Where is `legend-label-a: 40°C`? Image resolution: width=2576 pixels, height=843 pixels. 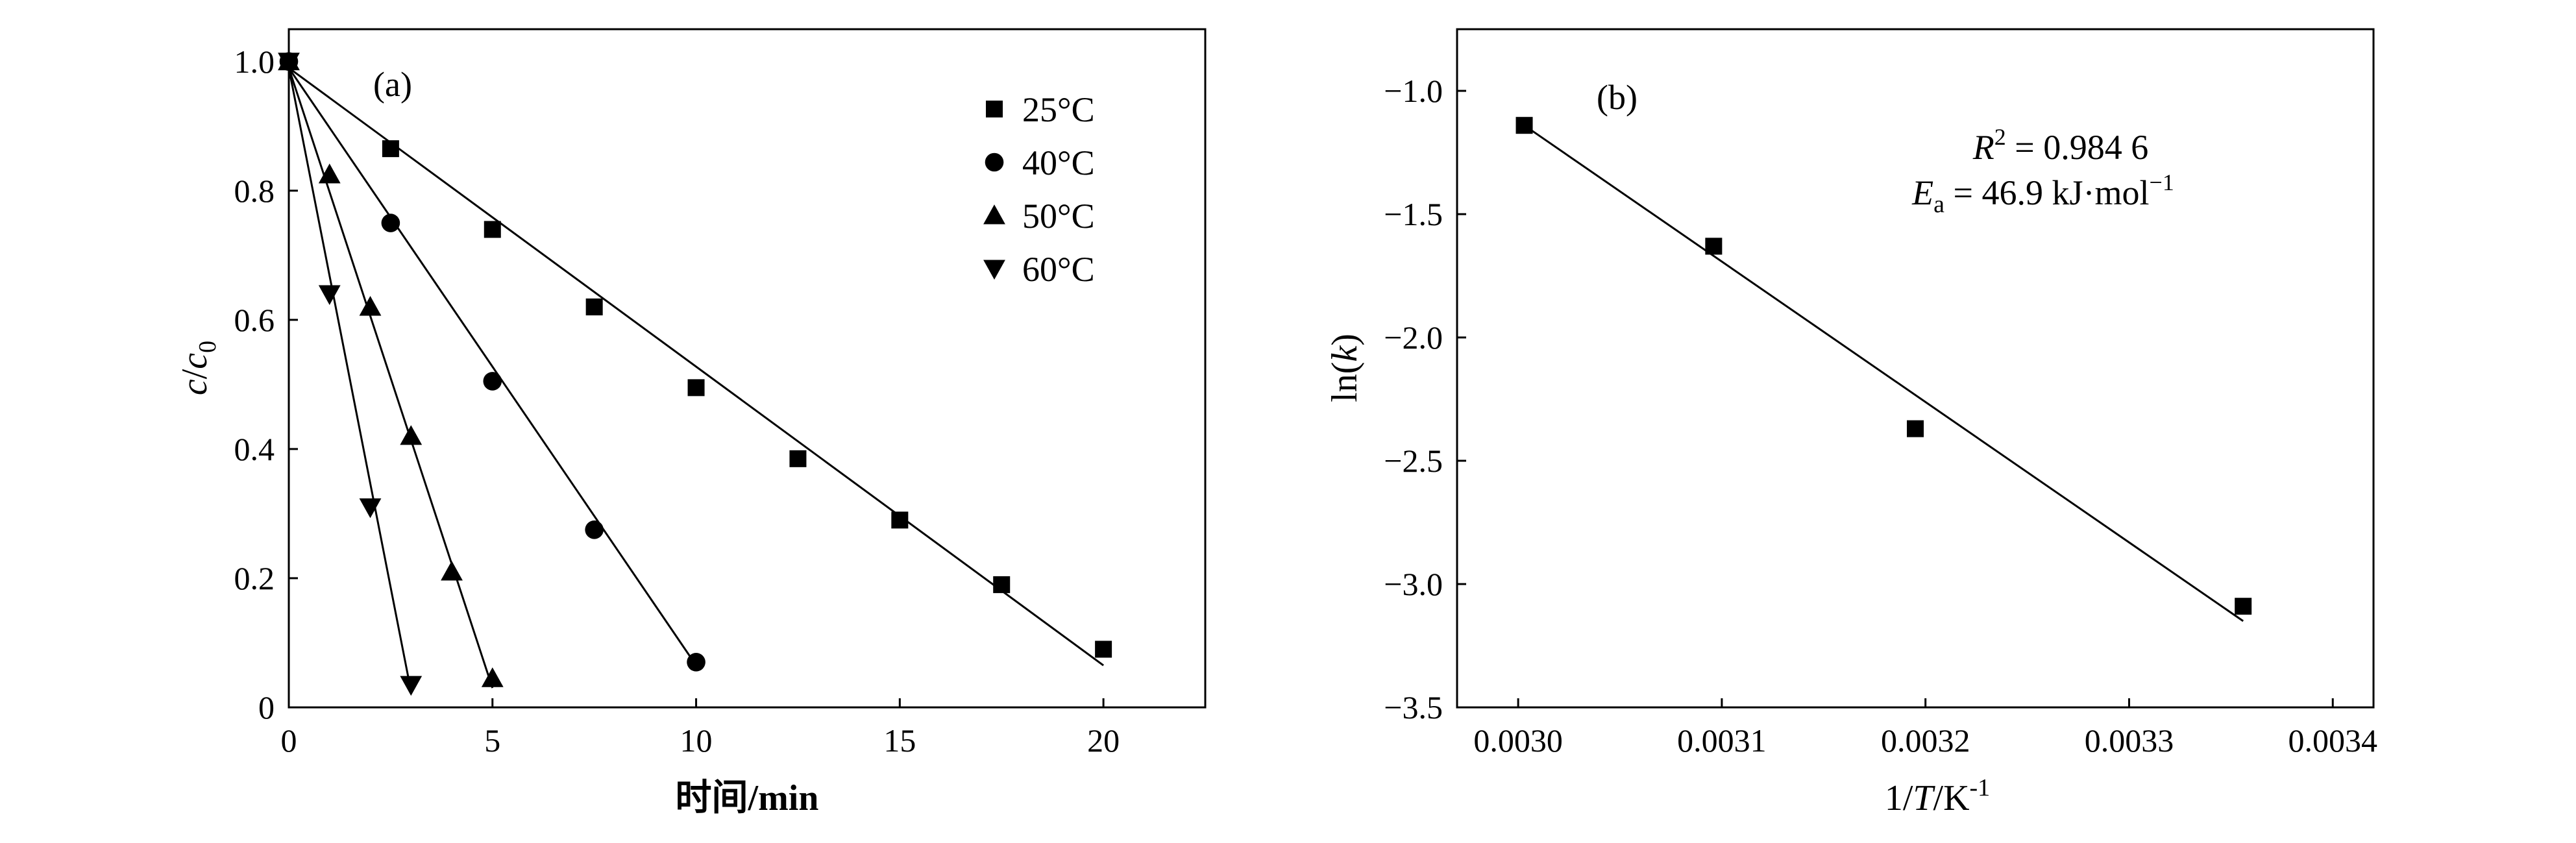
legend-label-a: 40°C is located at coordinates (1058, 162).